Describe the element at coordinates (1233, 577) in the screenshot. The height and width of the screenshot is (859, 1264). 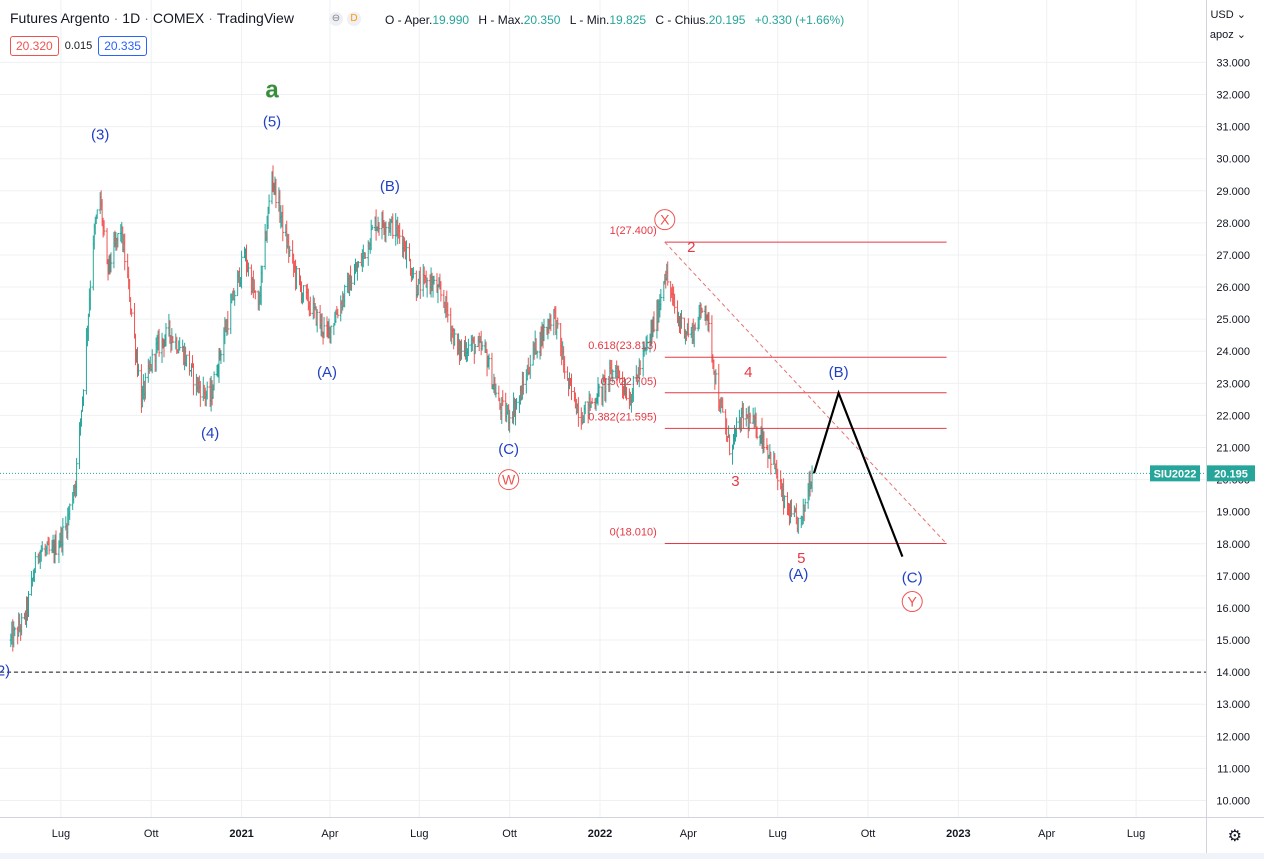
I see `y-tick-label: 17.000` at that location.